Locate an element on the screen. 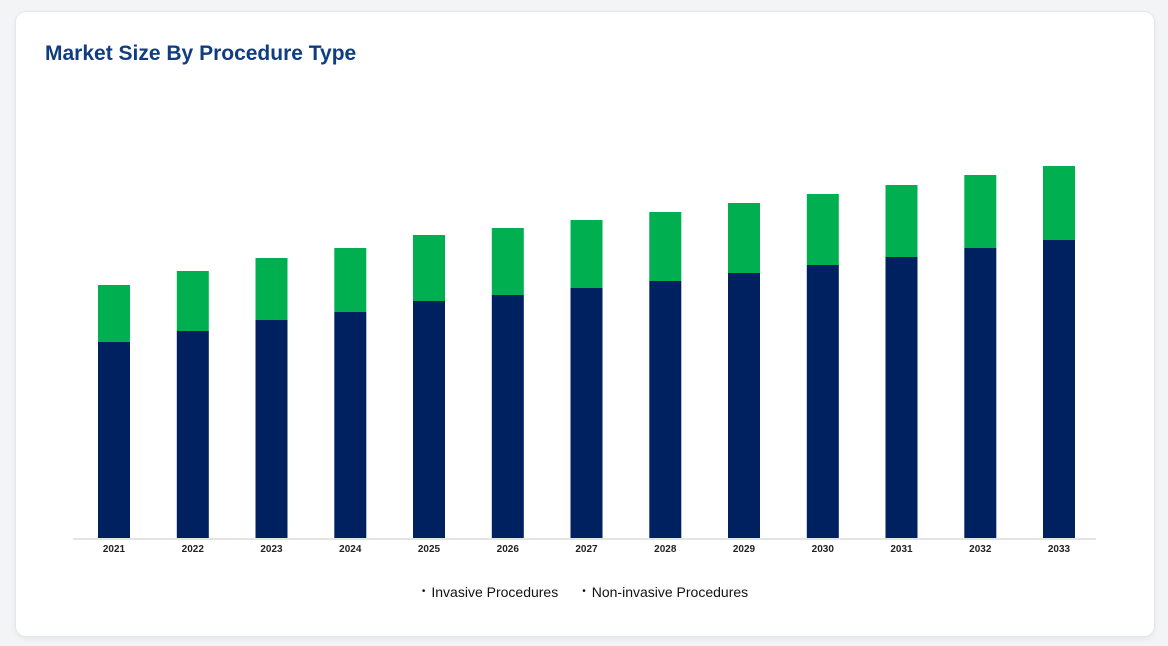  x-tick-label-2026: 2026 is located at coordinates (508, 549).